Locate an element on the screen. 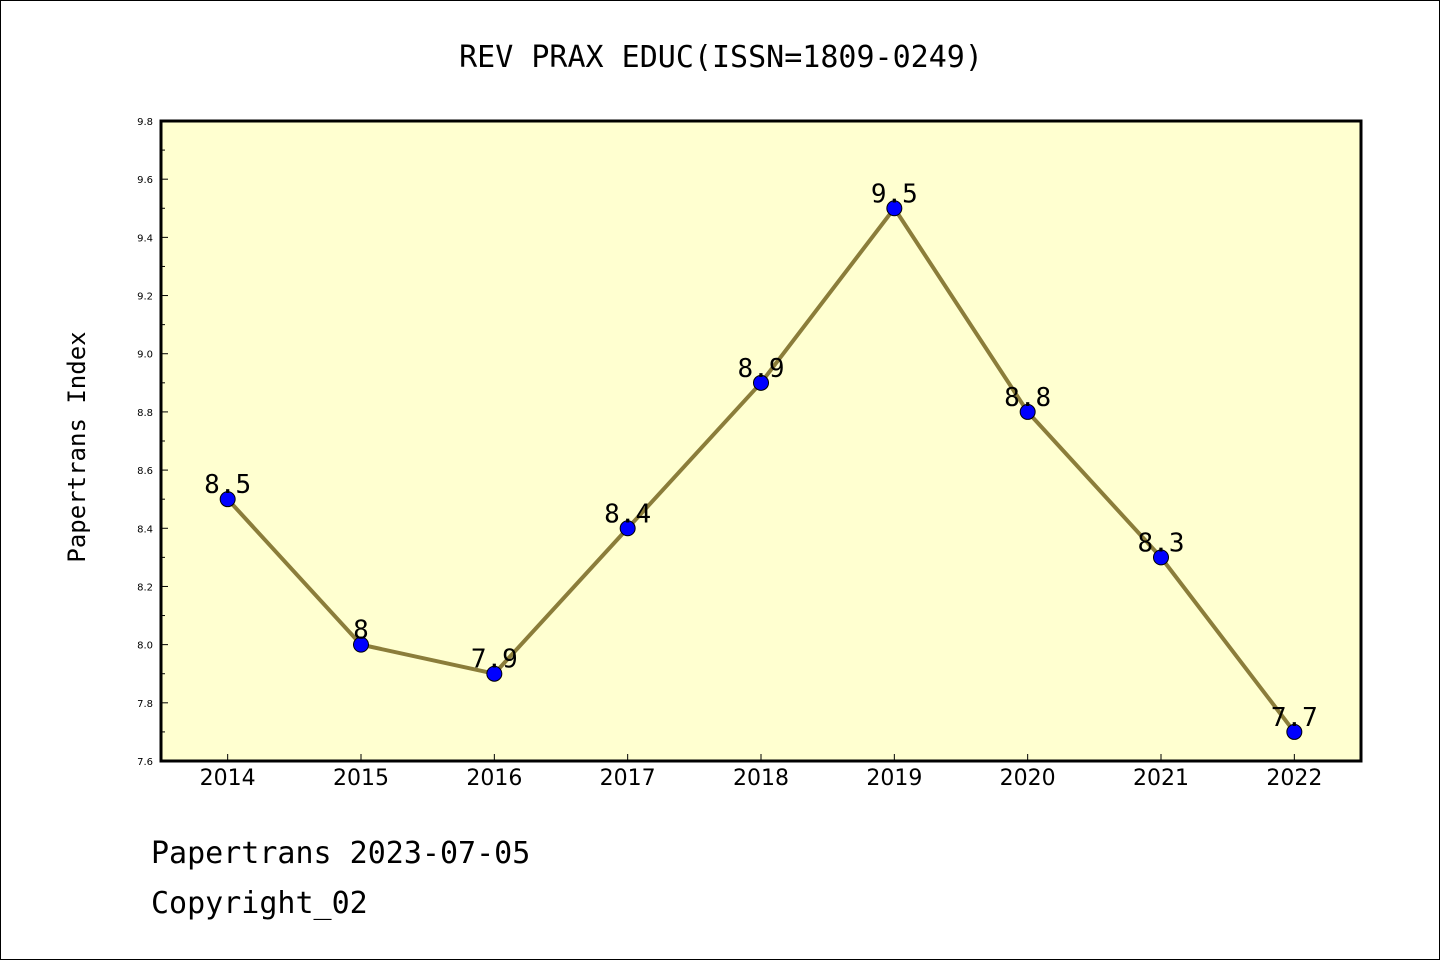 The image size is (1440, 960). x-tick-label: 2018 is located at coordinates (761, 778).